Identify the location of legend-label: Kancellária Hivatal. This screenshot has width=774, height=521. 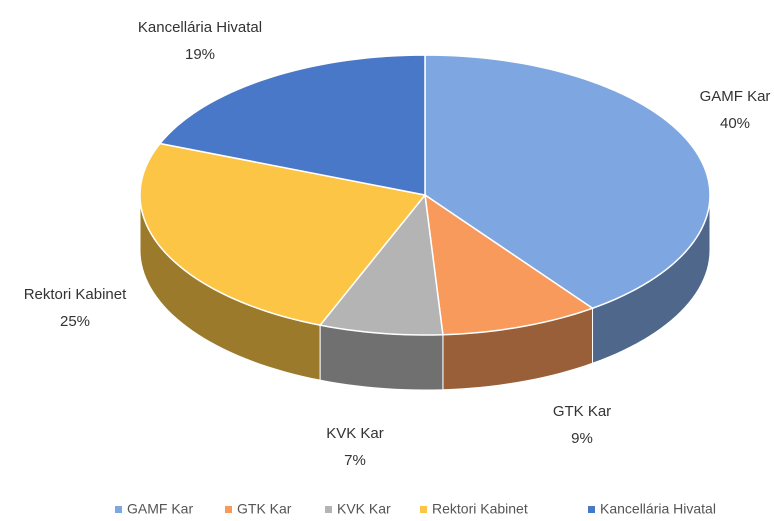
(658, 509).